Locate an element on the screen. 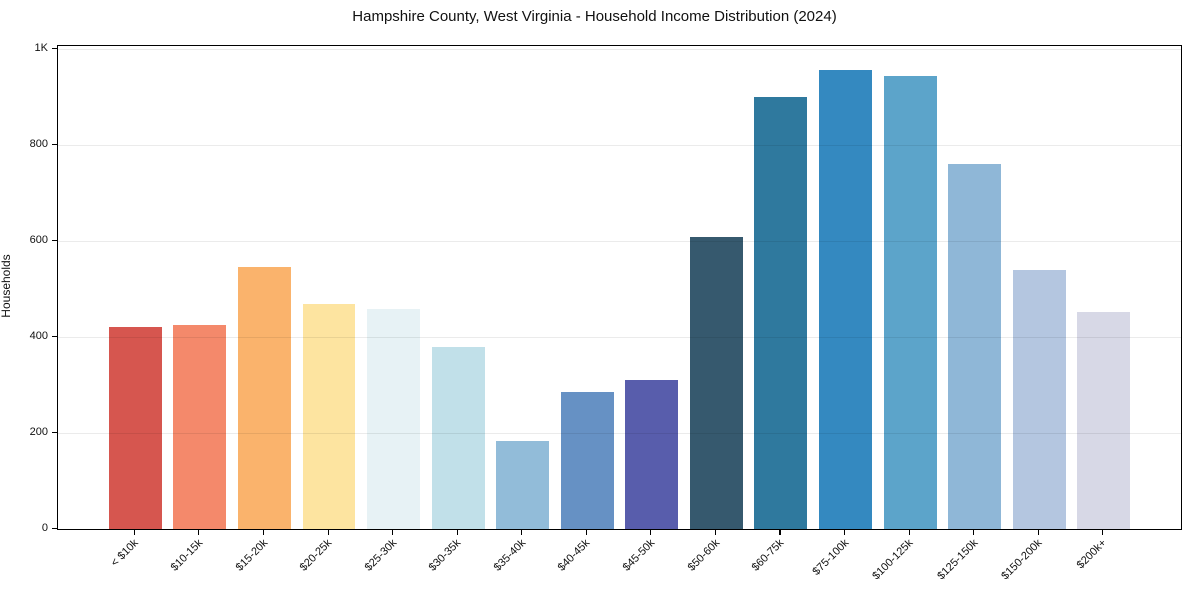 The image size is (1189, 590). x-tick-label: $35-40k is located at coordinates (510, 555).